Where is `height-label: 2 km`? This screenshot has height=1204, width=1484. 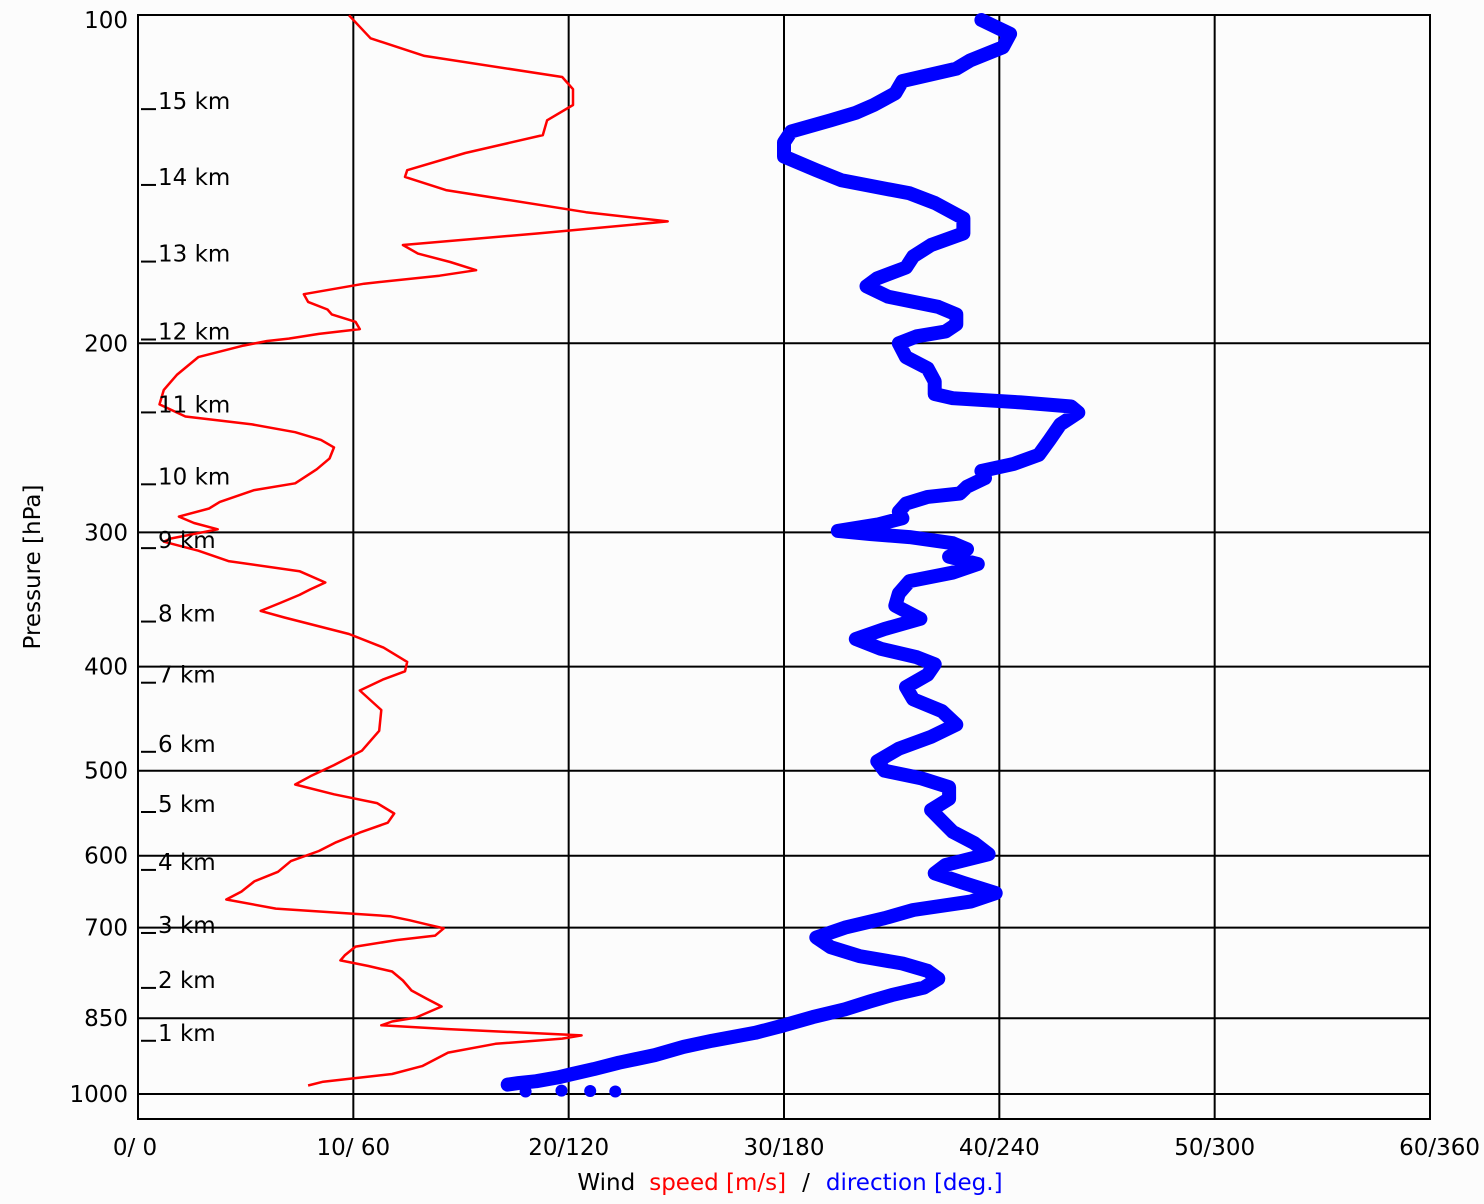
height-label: 2 km is located at coordinates (187, 981).